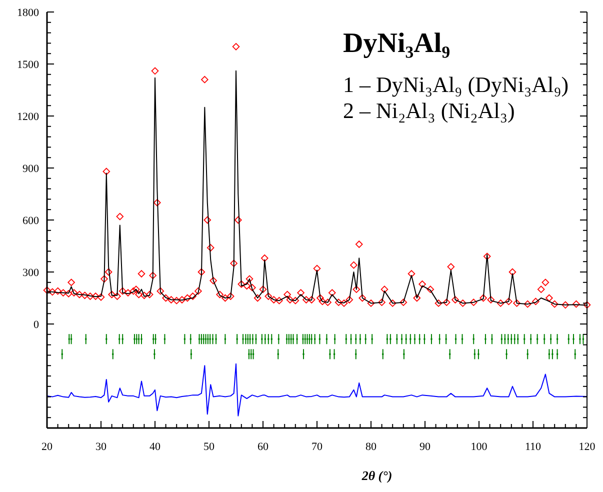  I want to click on y-tick-label: 300, so click(31, 272).